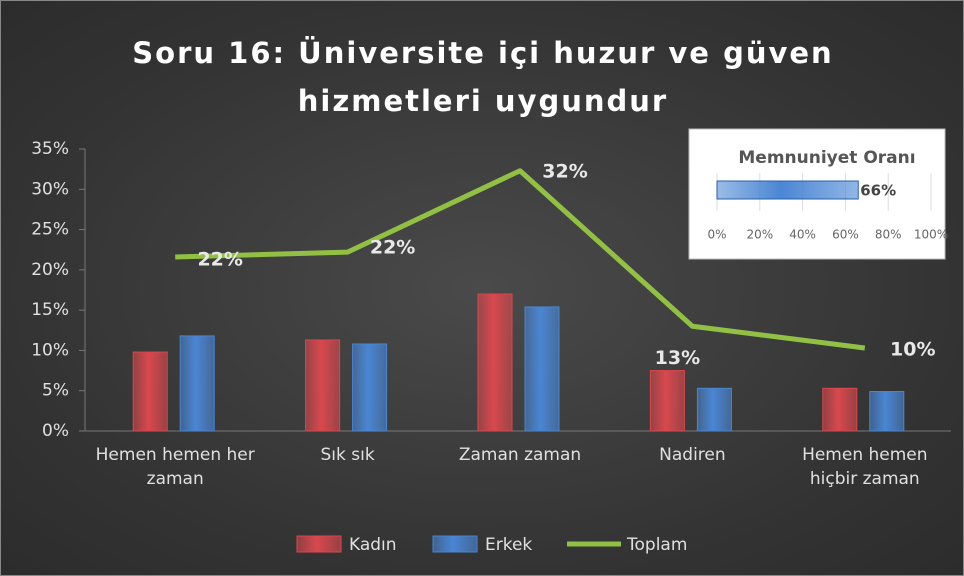  Describe the element at coordinates (656, 545) in the screenshot. I see `legend-label: Toplam` at that location.